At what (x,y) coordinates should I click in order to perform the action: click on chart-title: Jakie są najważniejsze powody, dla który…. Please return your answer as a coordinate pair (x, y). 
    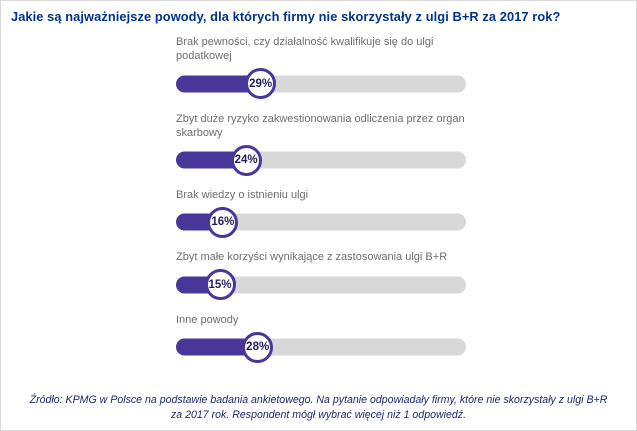
    Looking at the image, I should click on (286, 16).